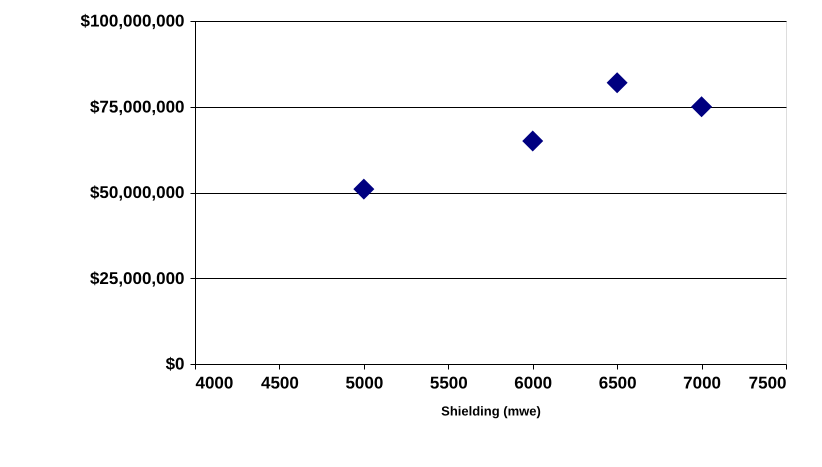  I want to click on x-tick-label: 7000, so click(702, 383).